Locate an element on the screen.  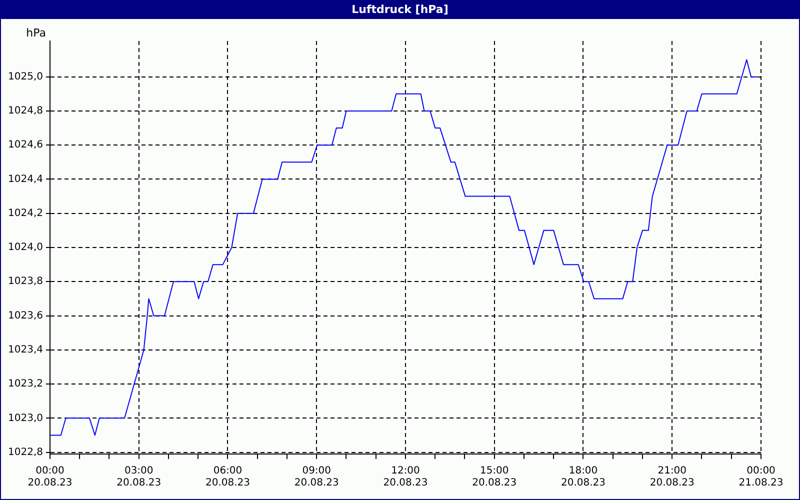
y-tick-label: 1024,2 is located at coordinates (25, 213).